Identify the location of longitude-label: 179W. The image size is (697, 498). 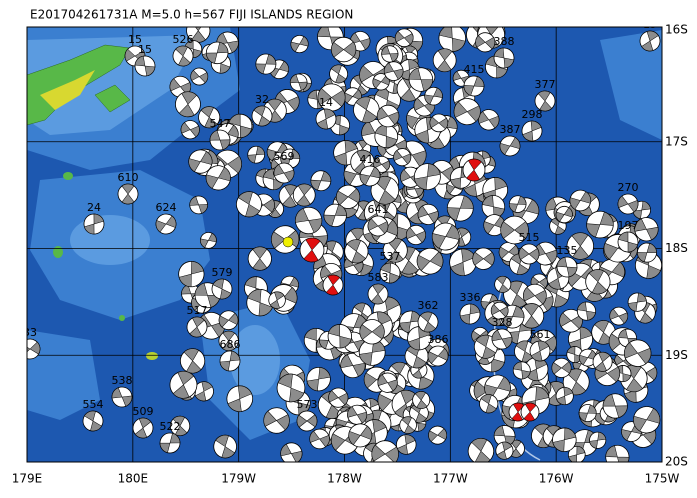
(238, 479).